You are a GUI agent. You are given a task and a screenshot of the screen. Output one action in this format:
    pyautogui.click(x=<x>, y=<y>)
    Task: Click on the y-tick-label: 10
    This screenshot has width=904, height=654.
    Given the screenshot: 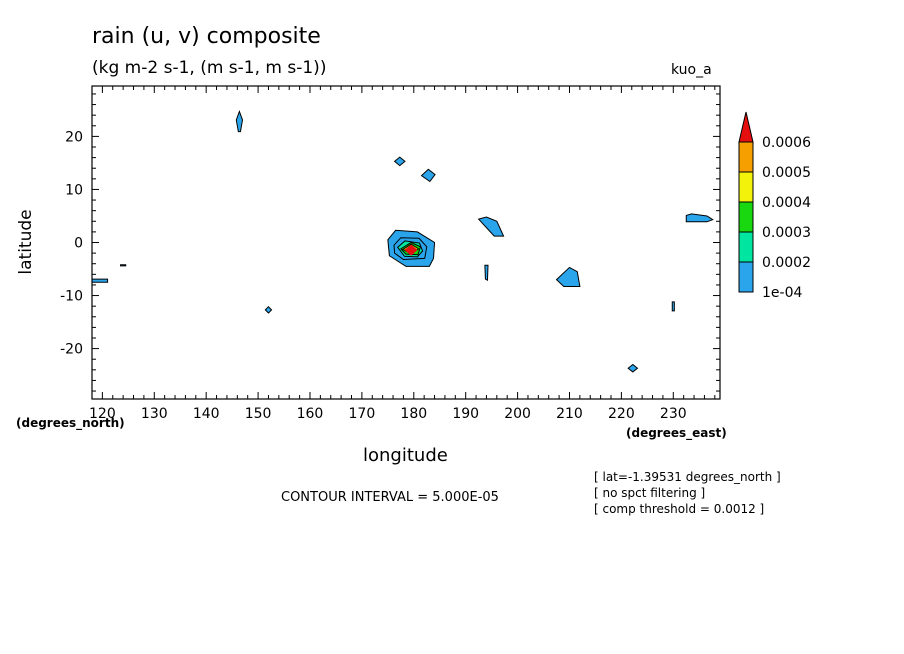 What is the action you would take?
    pyautogui.click(x=74, y=190)
    